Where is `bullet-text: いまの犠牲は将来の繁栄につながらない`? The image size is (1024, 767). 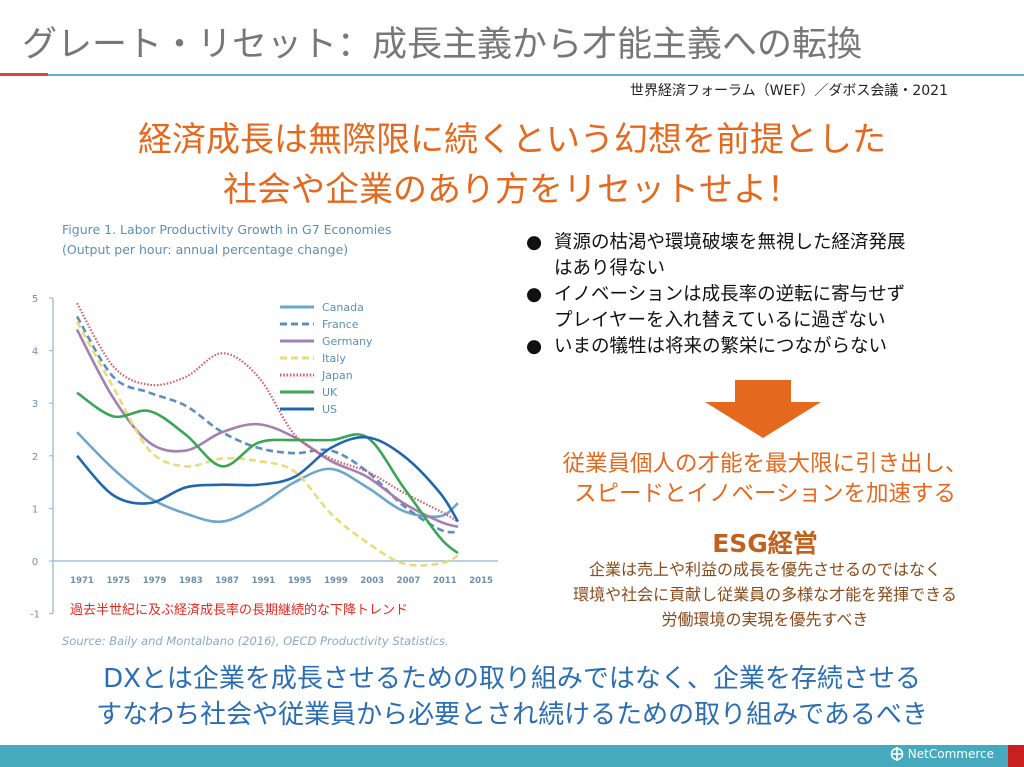 bullet-text: いまの犠牲は将来の繁栄につながらない is located at coordinates (721, 346).